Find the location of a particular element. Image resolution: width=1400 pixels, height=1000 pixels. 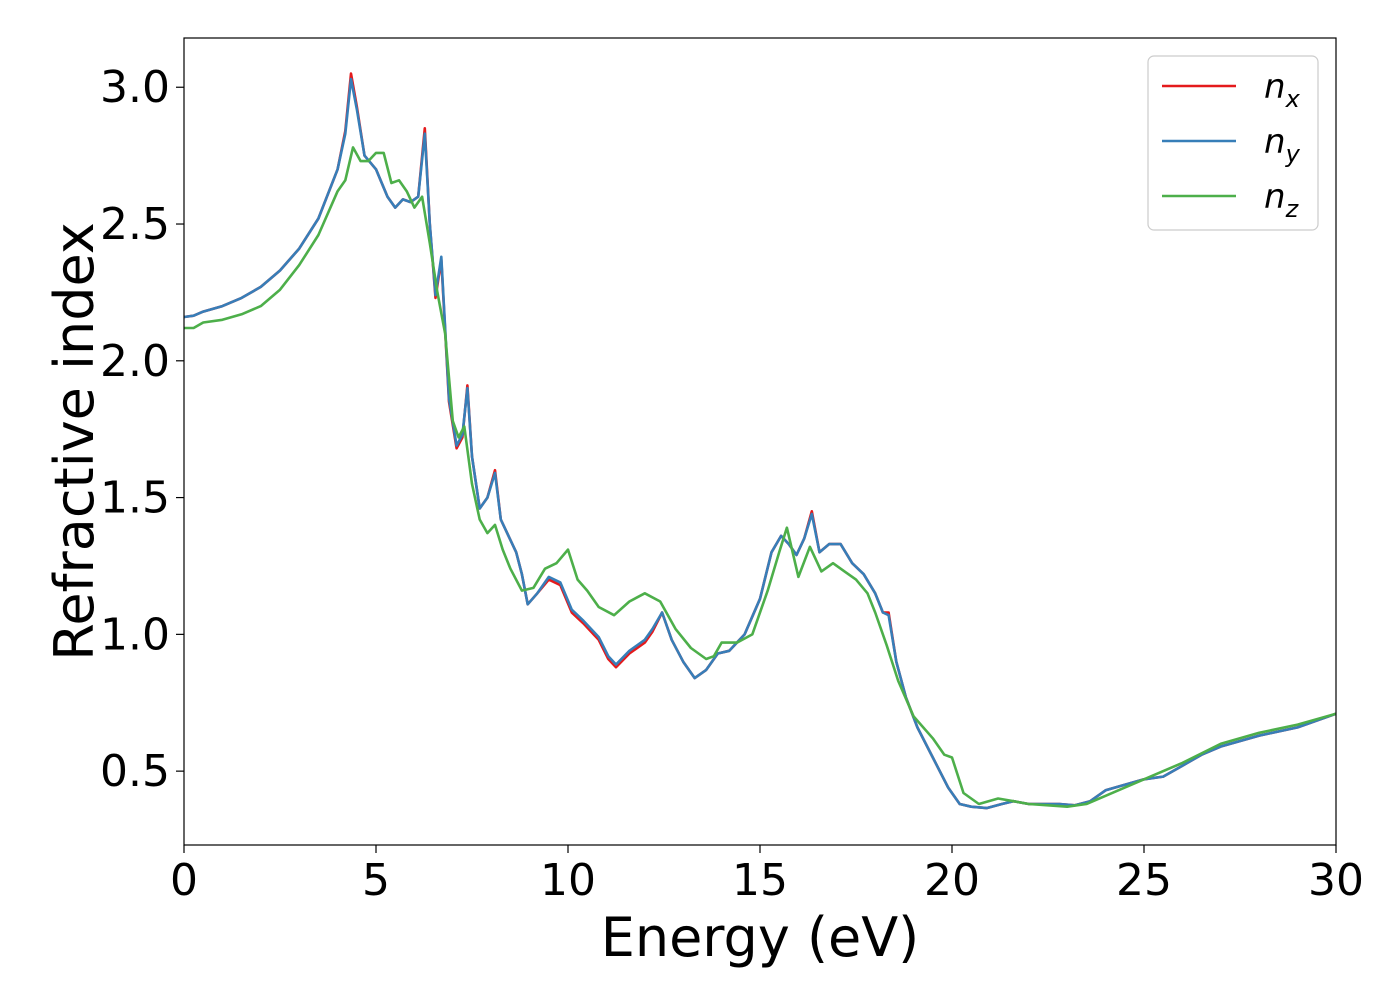

x-tick-label: 10 is located at coordinates (568, 880).